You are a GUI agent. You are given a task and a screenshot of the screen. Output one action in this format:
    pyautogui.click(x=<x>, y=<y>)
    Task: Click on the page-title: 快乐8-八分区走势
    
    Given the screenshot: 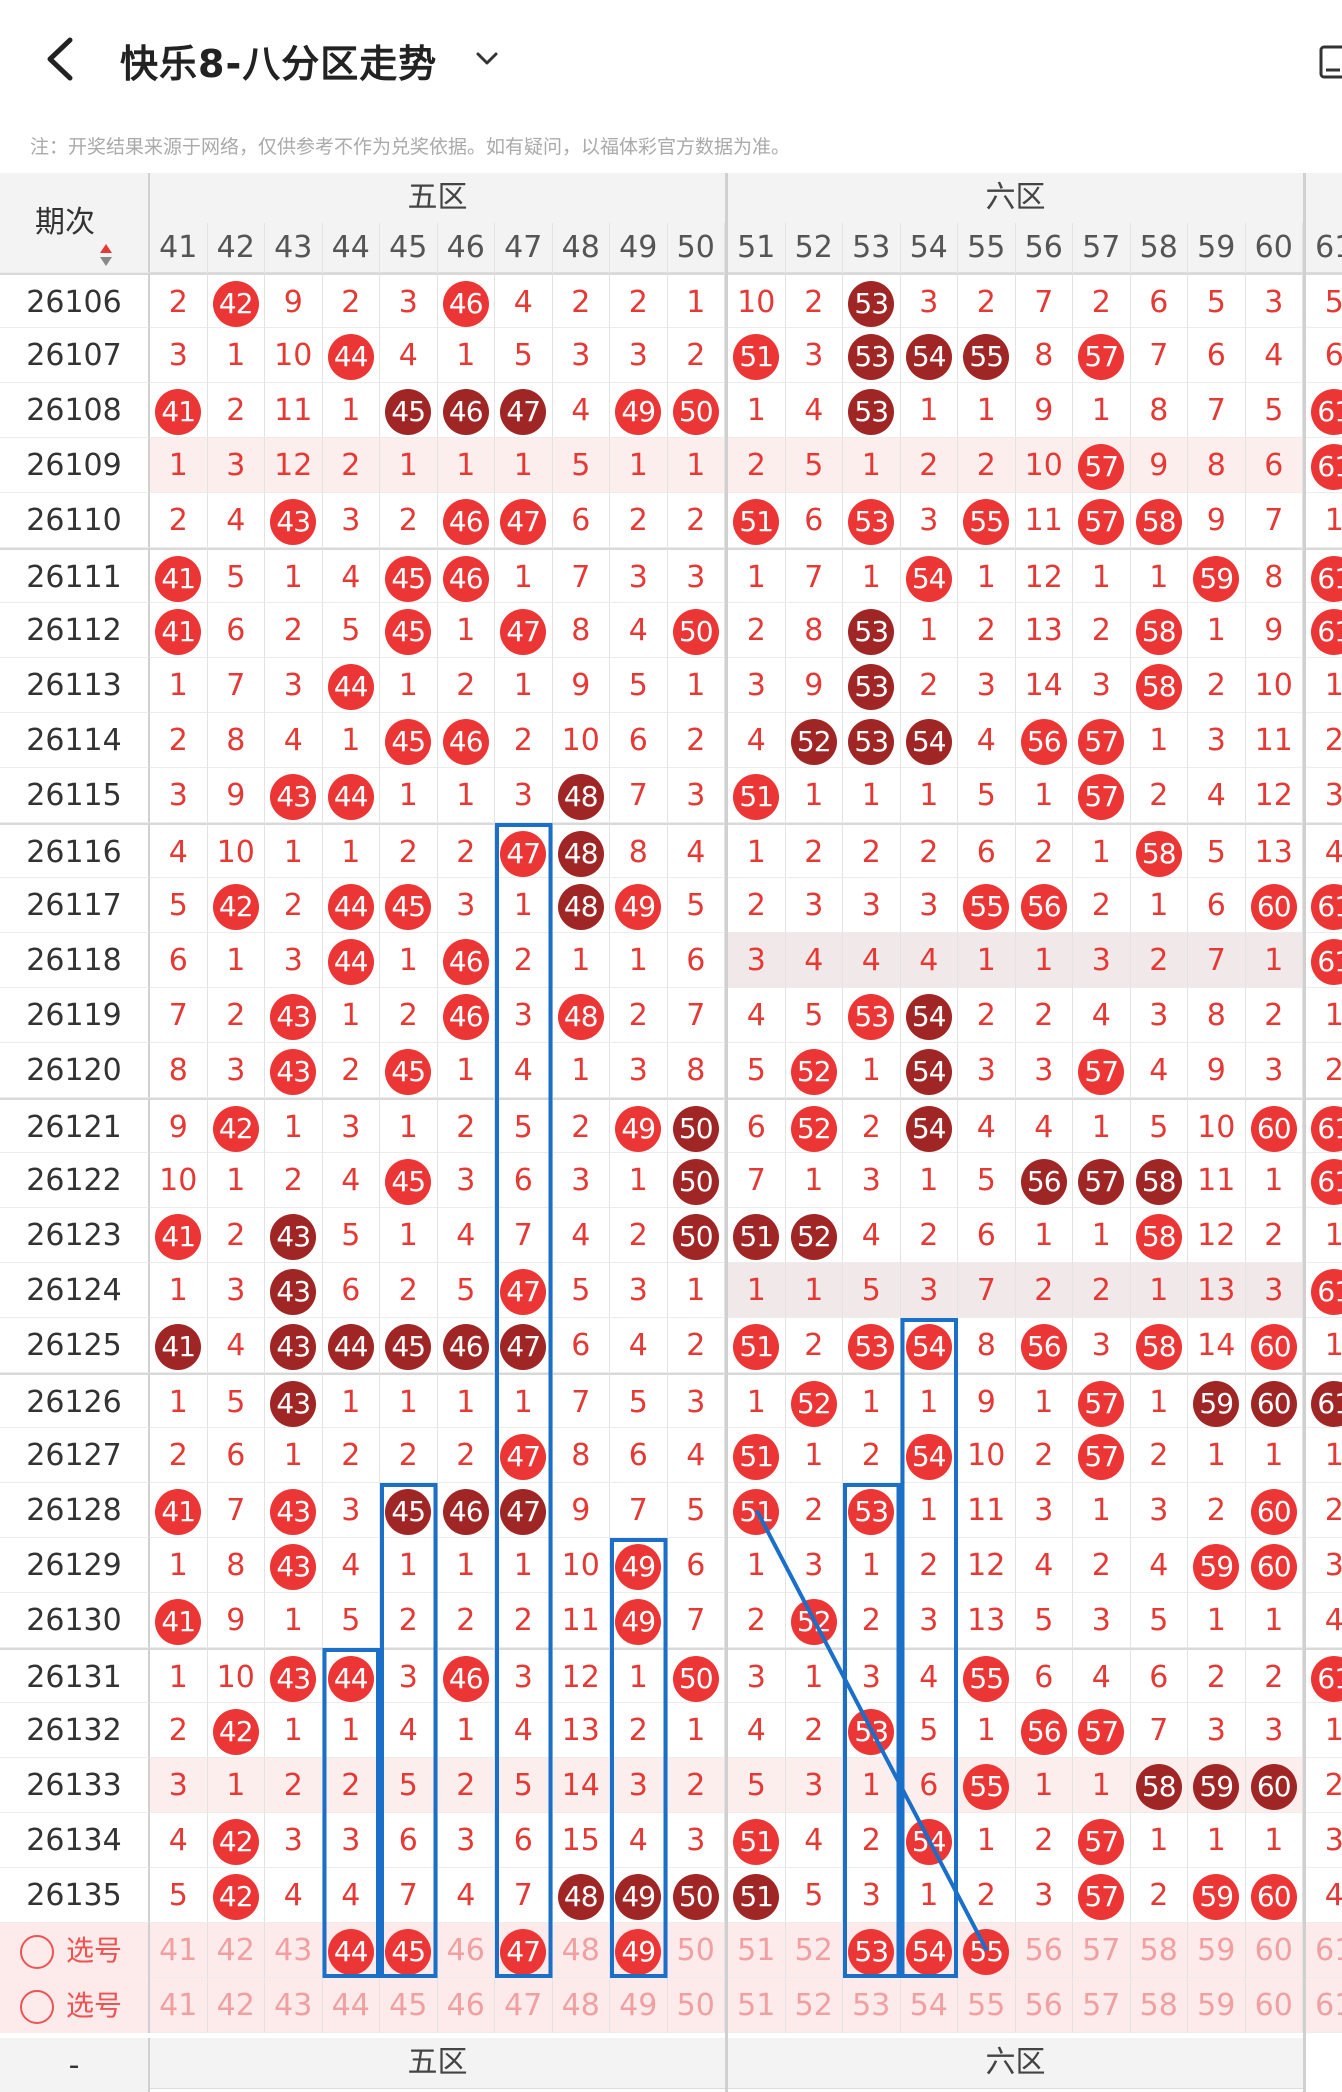 What is the action you would take?
    pyautogui.click(x=279, y=64)
    